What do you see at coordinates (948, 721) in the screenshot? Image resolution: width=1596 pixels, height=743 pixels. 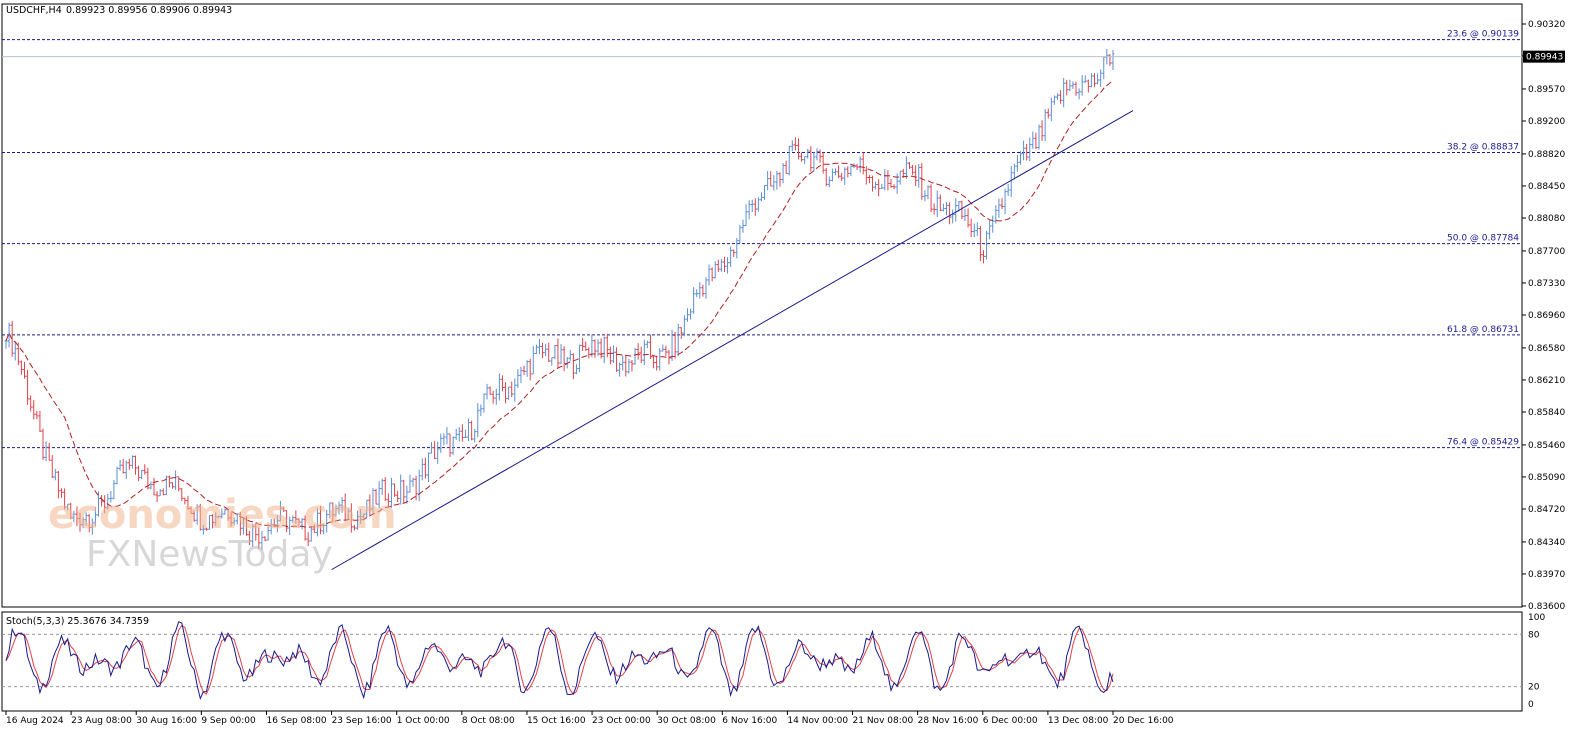 I see `time-axis-label: 28 Nov 16:00` at bounding box center [948, 721].